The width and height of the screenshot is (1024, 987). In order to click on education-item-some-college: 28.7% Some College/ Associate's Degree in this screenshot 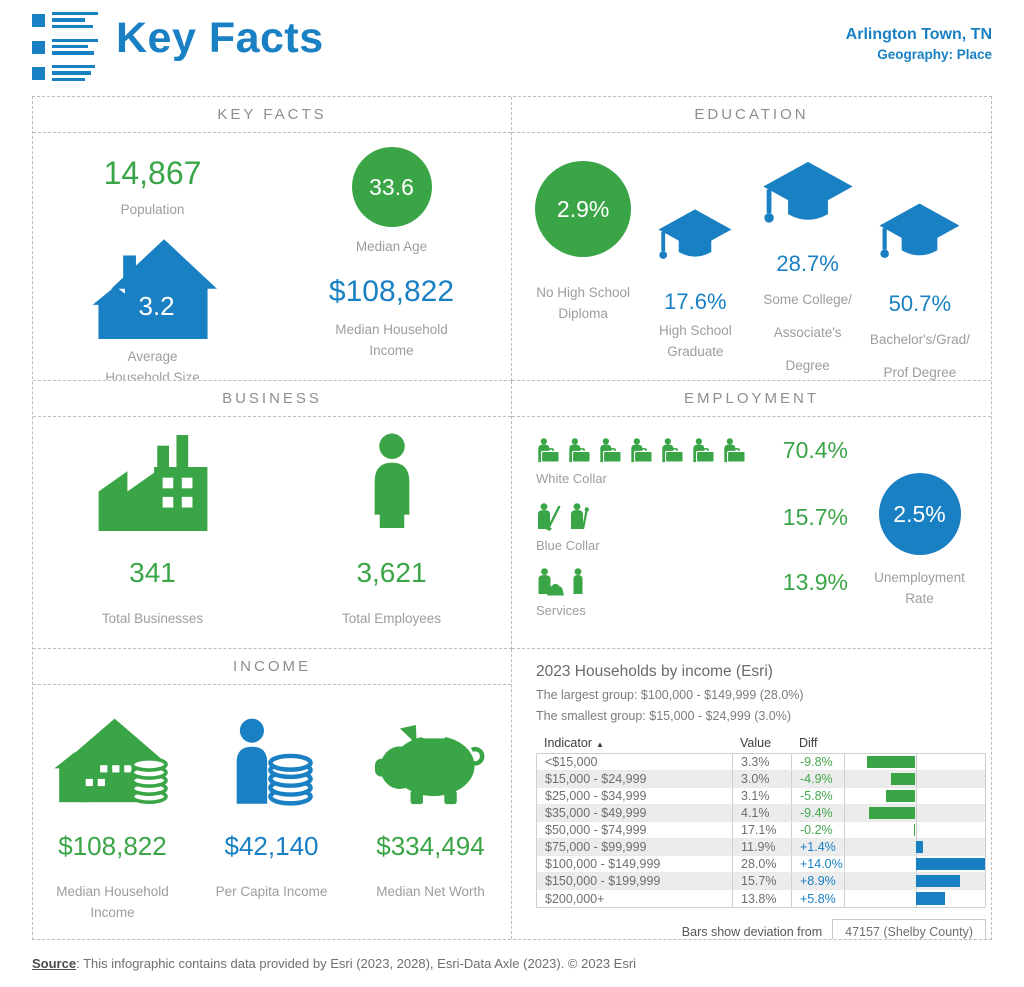, I will do `click(808, 269)`.